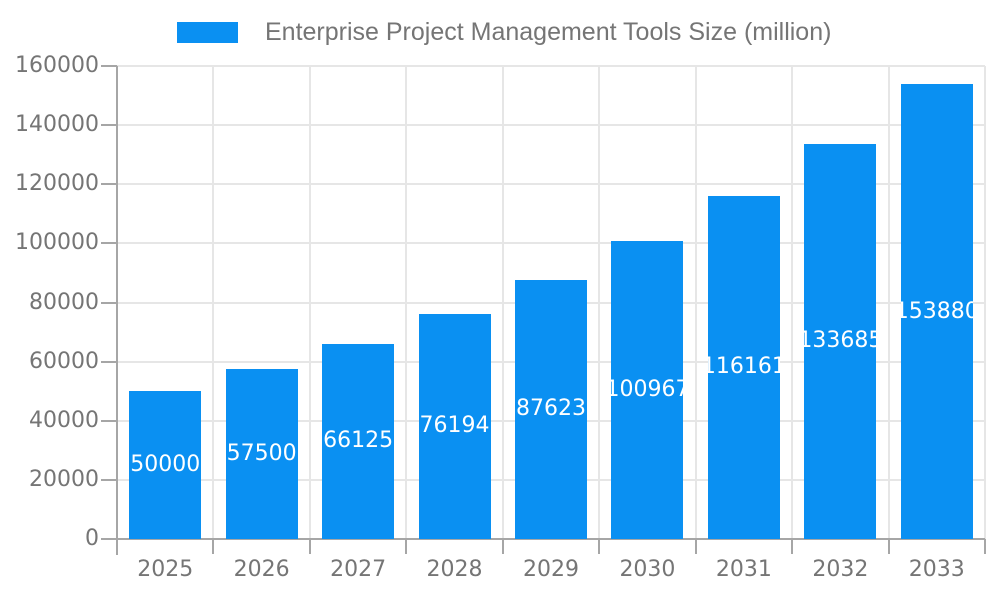  I want to click on bar-value-label: 100967, so click(647, 389).